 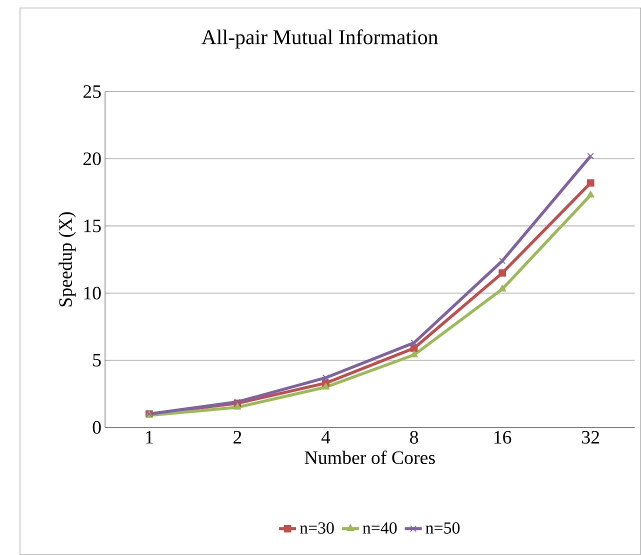 What do you see at coordinates (67, 259) in the screenshot?
I see `y-axis-title: Speedup (X)` at bounding box center [67, 259].